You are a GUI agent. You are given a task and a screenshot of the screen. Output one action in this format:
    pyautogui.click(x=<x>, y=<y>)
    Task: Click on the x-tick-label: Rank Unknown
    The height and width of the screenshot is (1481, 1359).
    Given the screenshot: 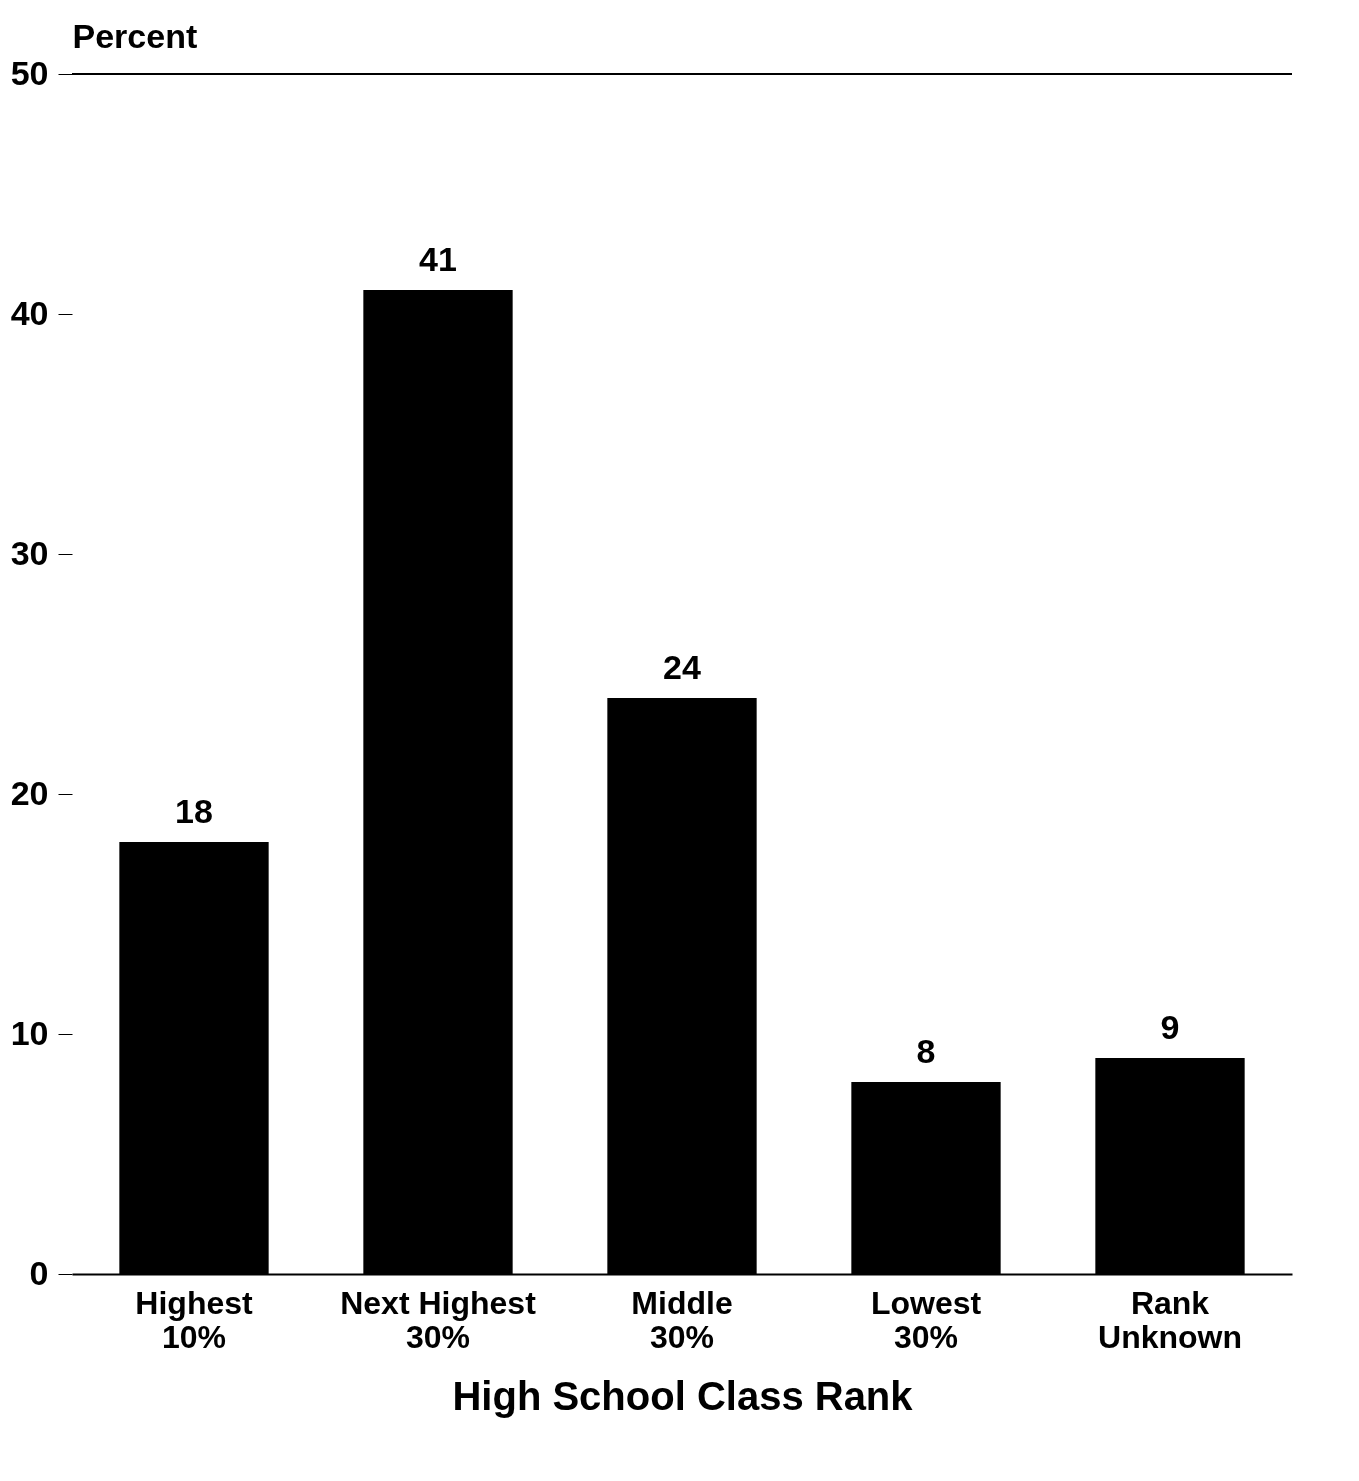 What is the action you would take?
    pyautogui.click(x=1170, y=1319)
    